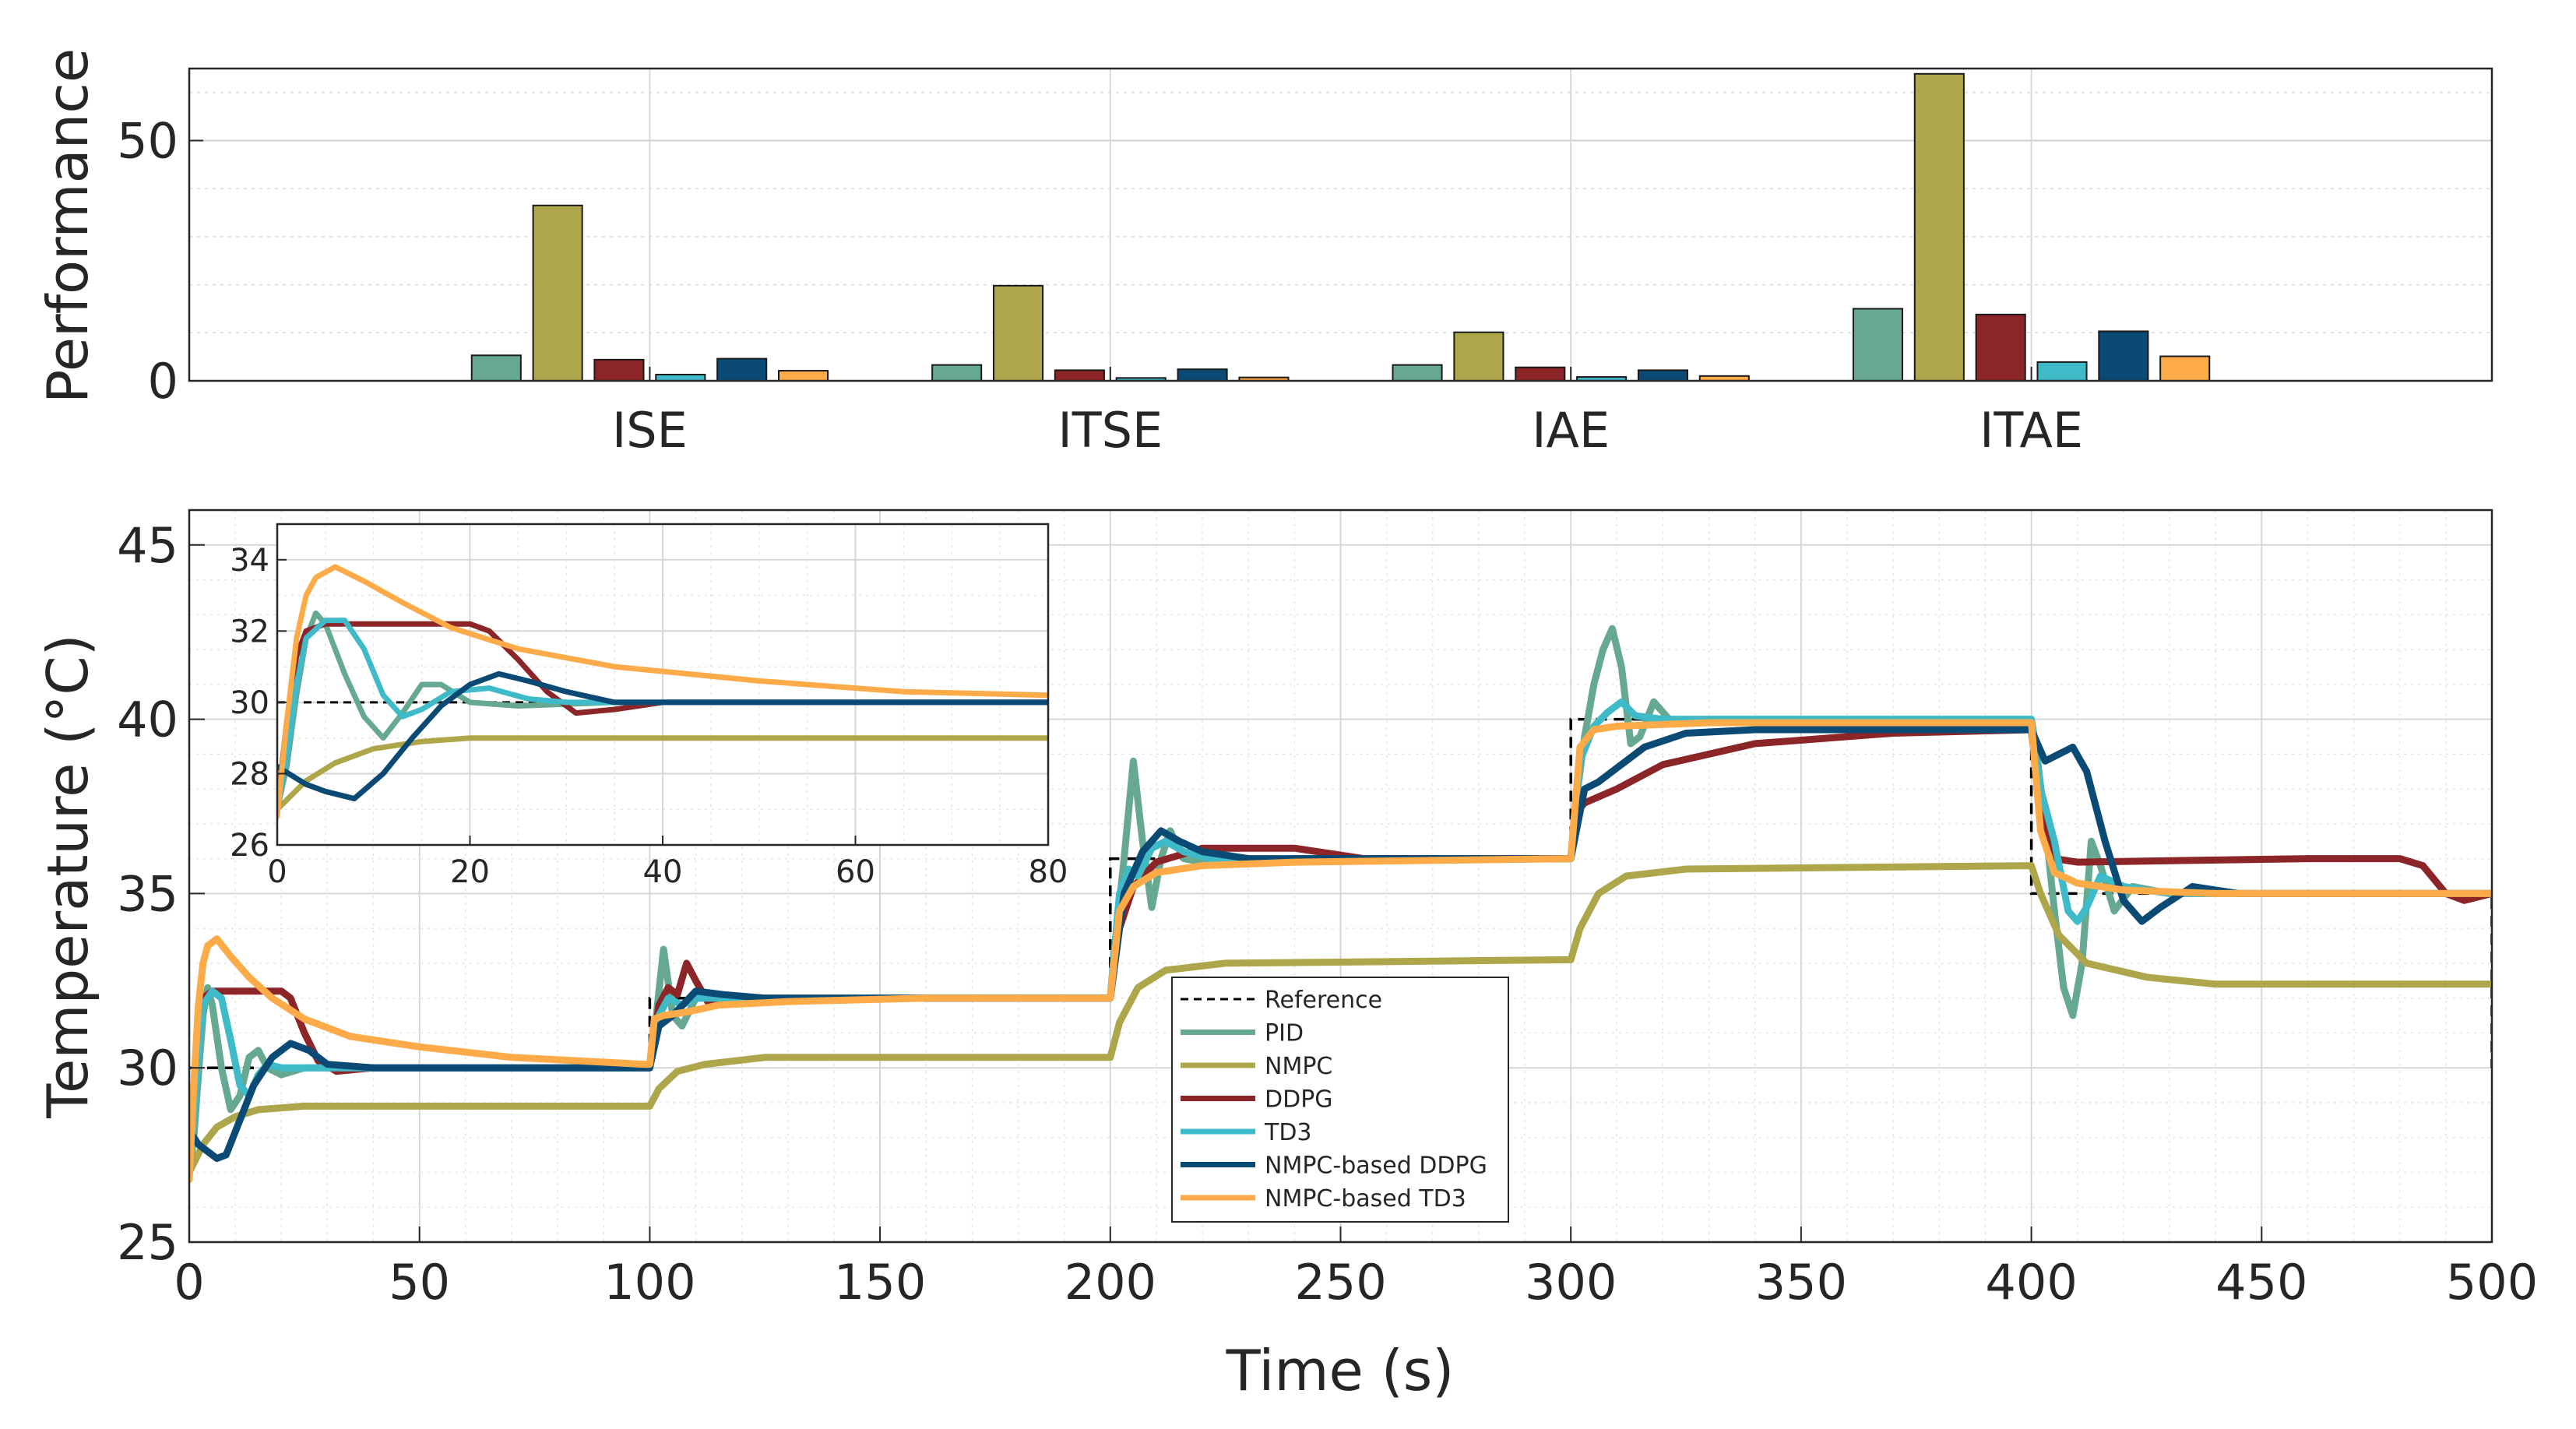 This screenshot has height=1429, width=2576. What do you see at coordinates (147, 1068) in the screenshot?
I see `main-y-tick-label: 30` at bounding box center [147, 1068].